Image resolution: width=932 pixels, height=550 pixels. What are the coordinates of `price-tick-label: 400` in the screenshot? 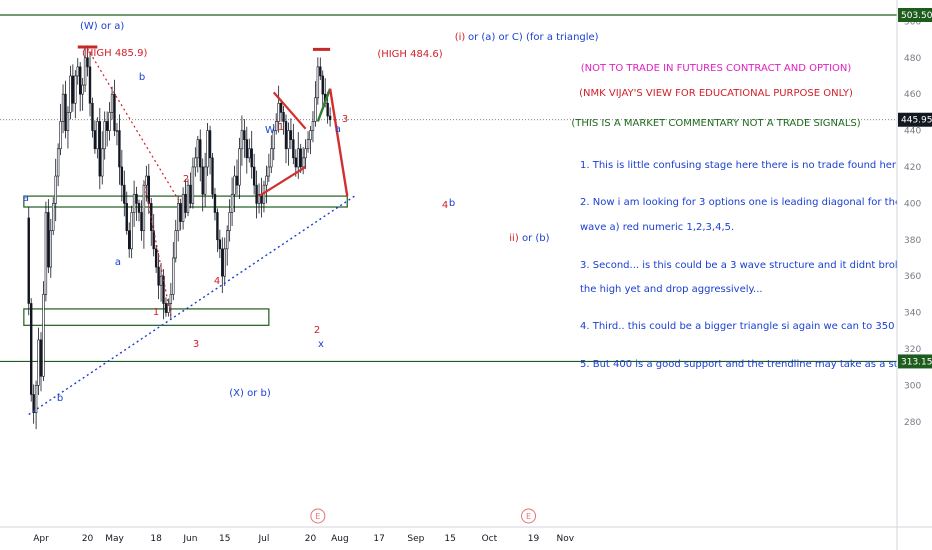 It's located at (912, 204).